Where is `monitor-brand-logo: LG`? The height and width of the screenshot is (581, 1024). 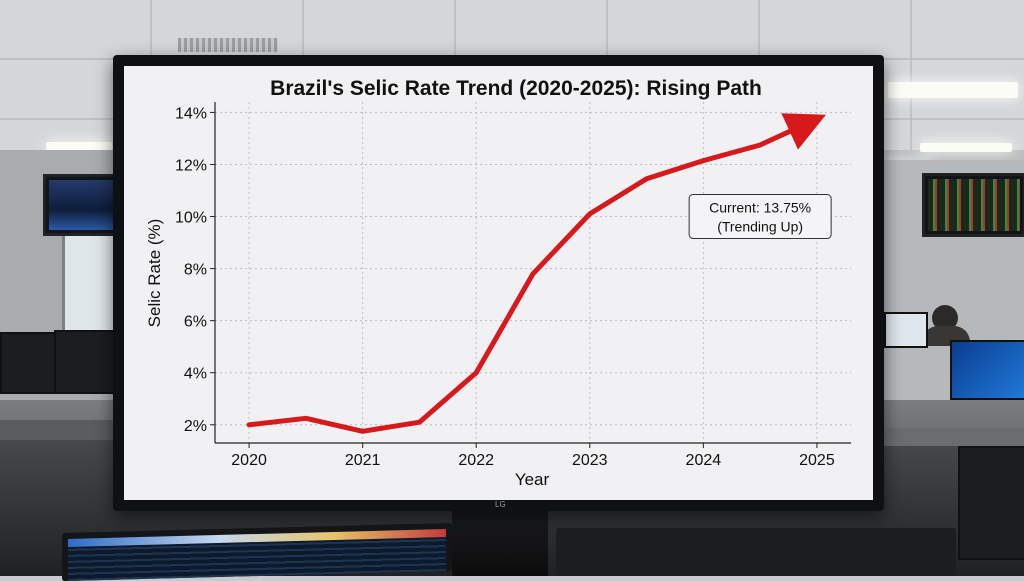 monitor-brand-logo: LG is located at coordinates (500, 504).